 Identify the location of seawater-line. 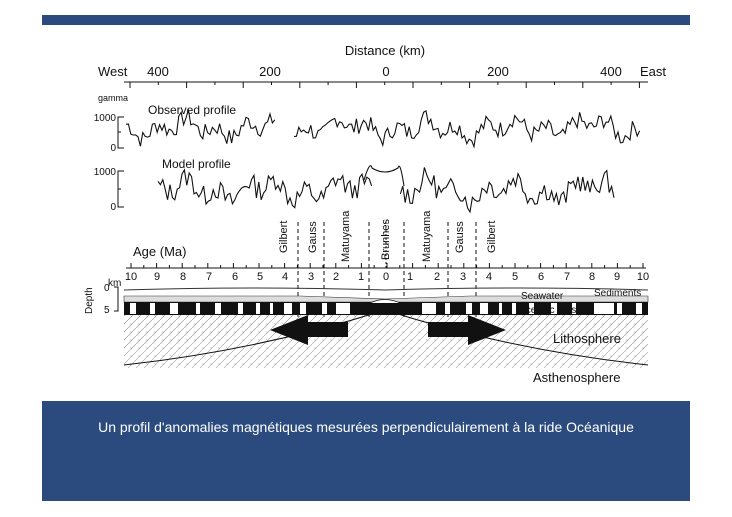
(386, 289).